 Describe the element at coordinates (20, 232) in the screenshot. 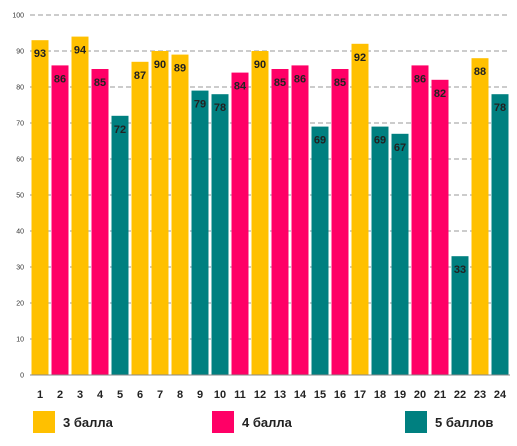

I see `y-tick-label: 40` at that location.